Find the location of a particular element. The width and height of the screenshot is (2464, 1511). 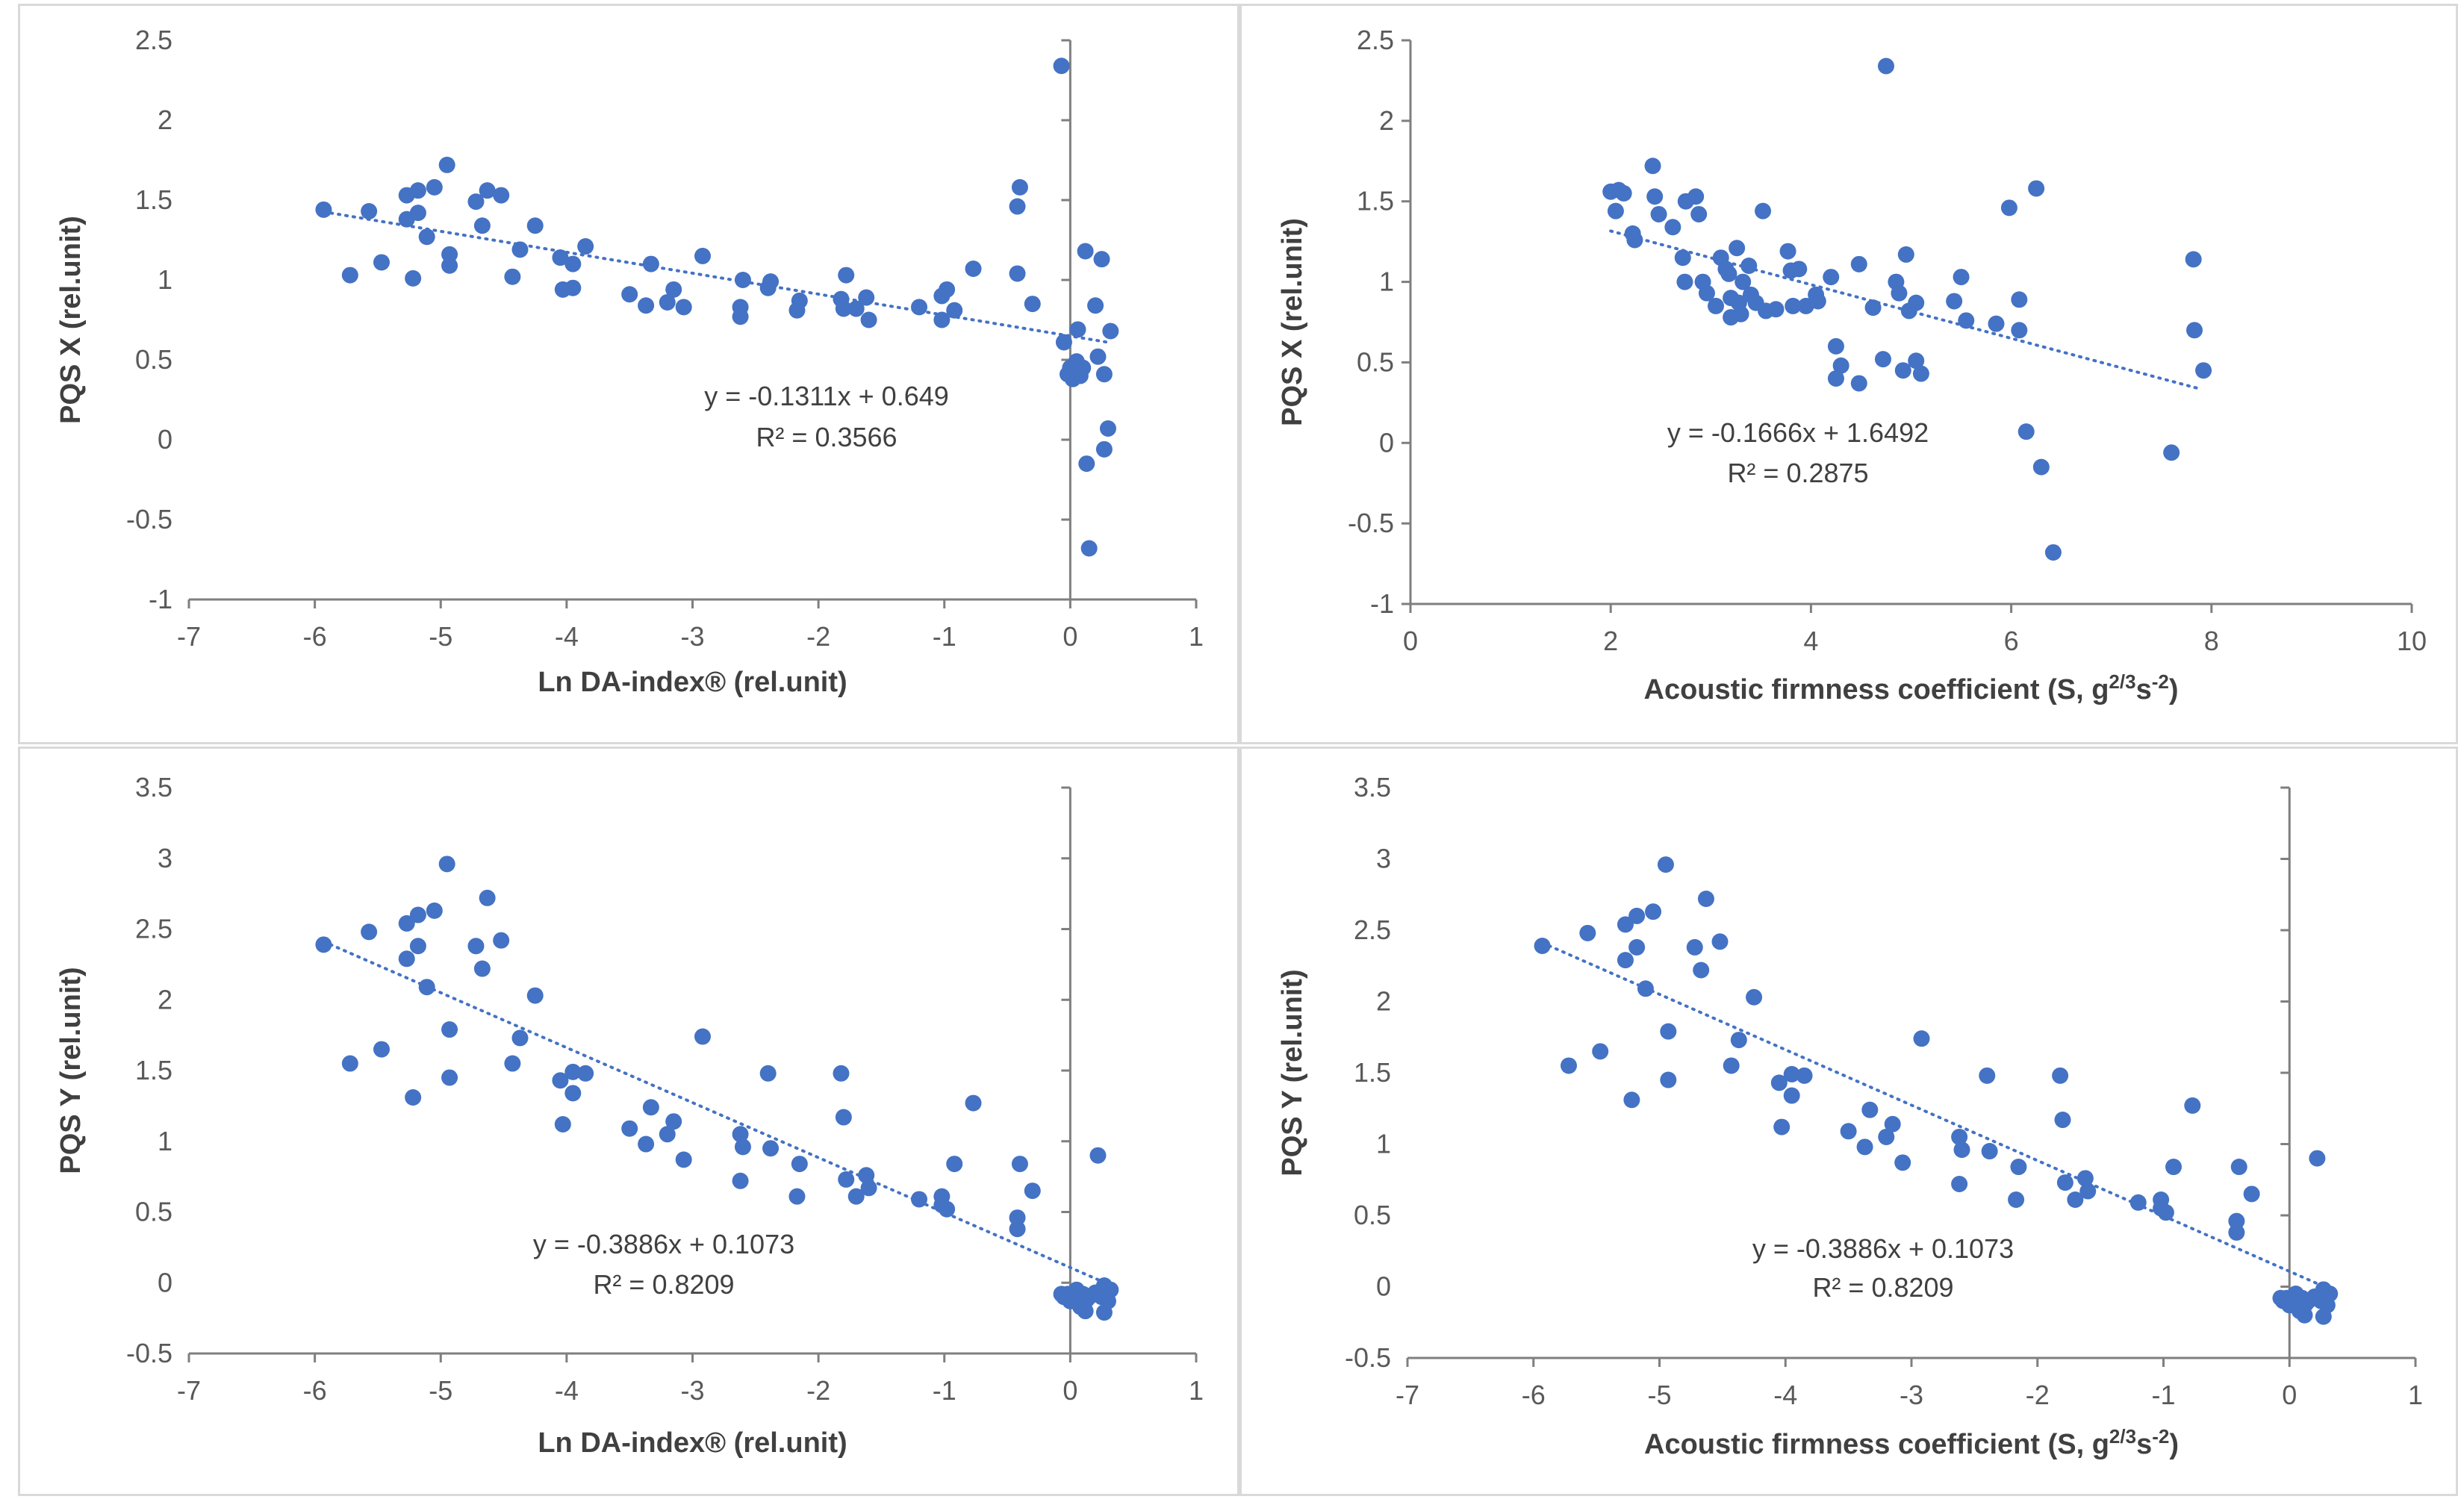

x-axis-title: Ln DA-index® (rel.unit) is located at coordinates (692, 682).